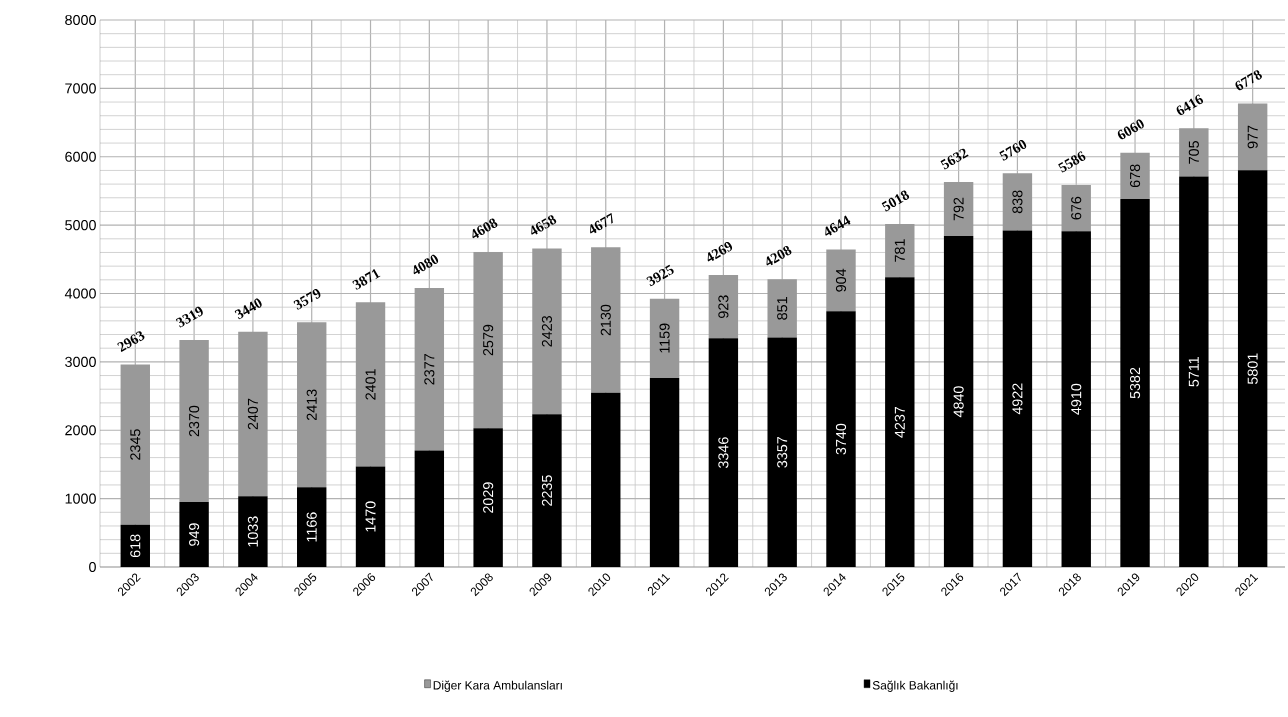  I want to click on data-label: 2029, so click(488, 497).